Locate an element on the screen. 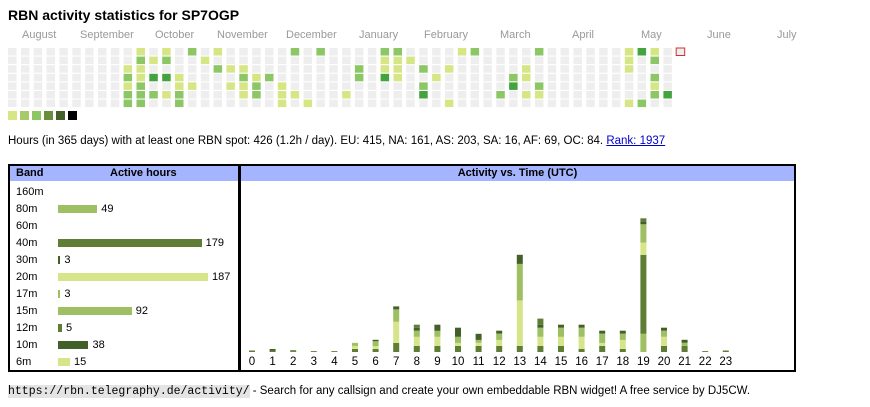 Image resolution: width=870 pixels, height=407 pixels. month-label: June is located at coordinates (719, 35).